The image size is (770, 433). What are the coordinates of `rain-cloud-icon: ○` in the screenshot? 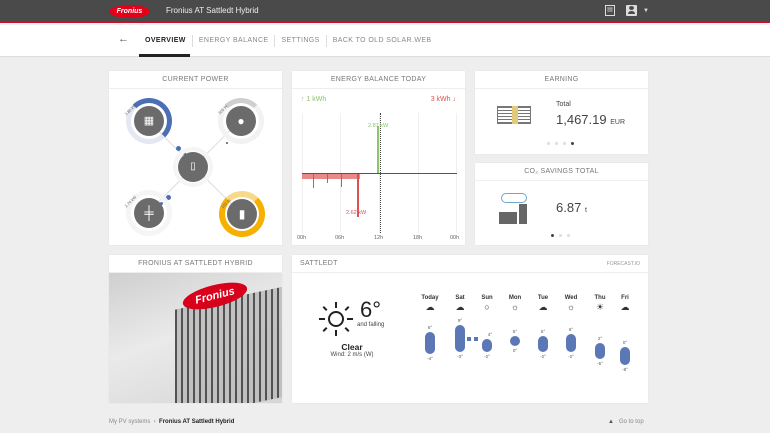 It's located at (487, 307).